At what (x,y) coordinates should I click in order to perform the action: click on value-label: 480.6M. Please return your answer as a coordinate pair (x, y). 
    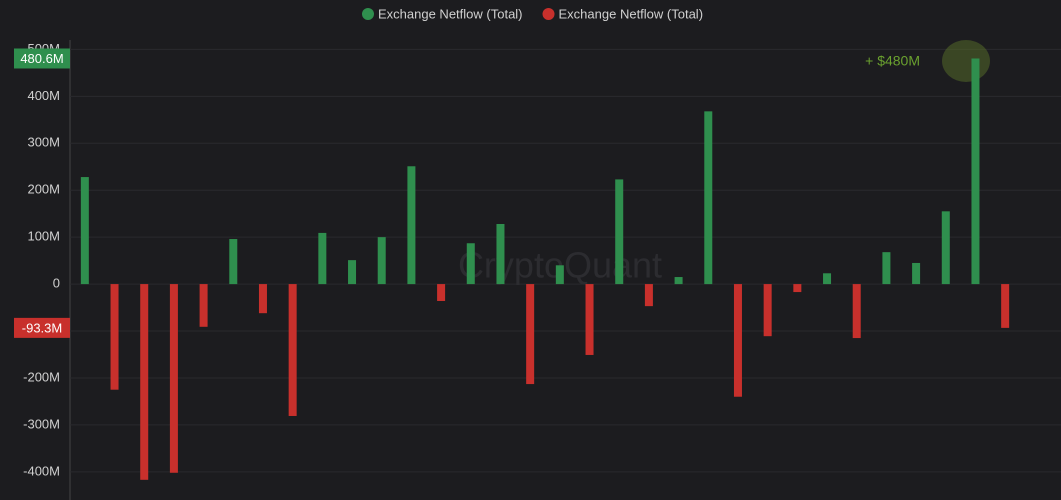
    Looking at the image, I should click on (41, 58).